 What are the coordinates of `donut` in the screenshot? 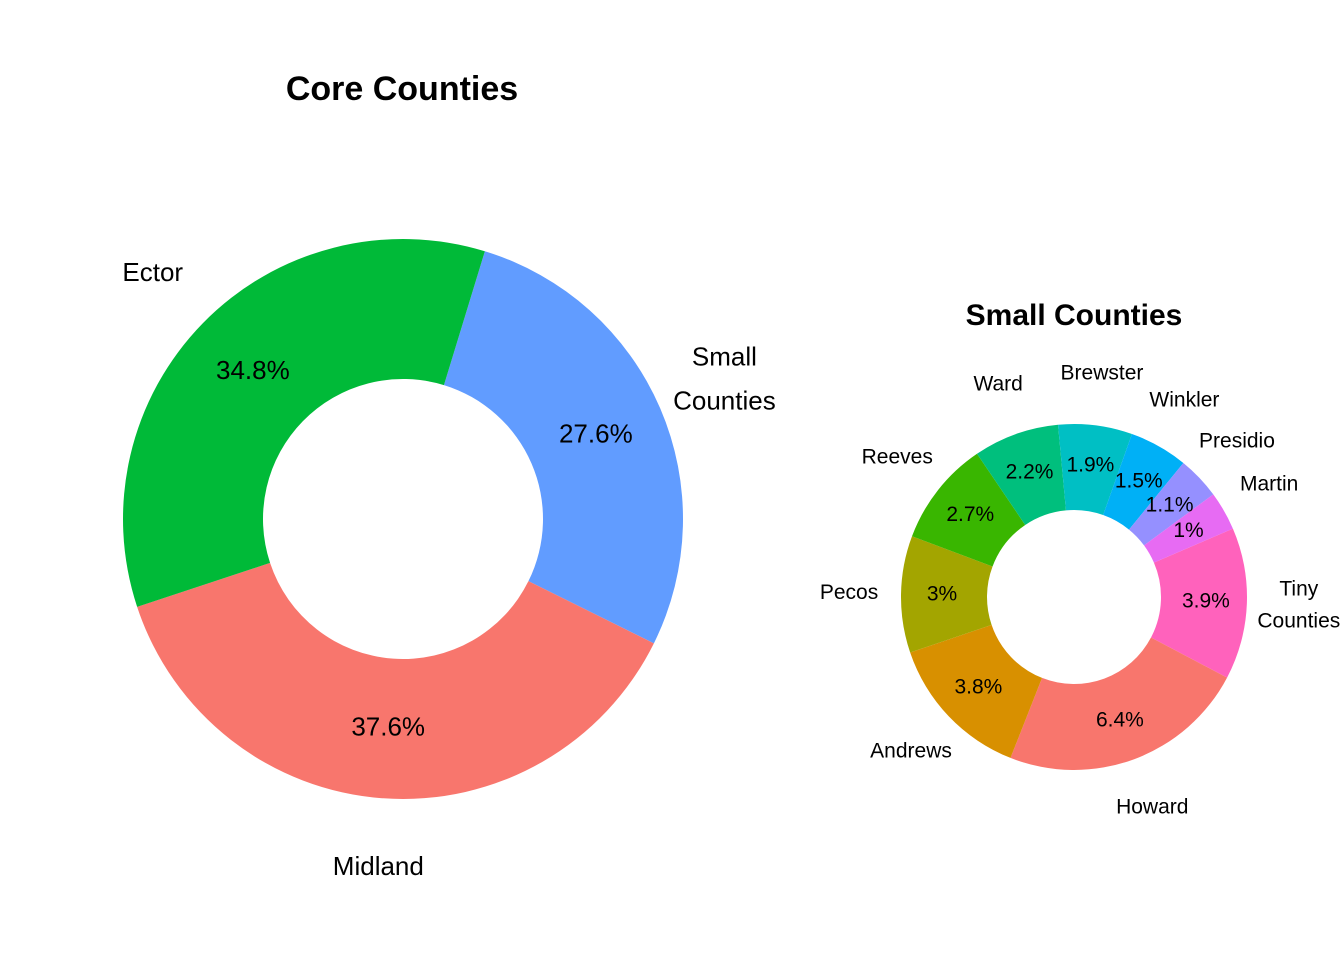 It's located at (1073, 596).